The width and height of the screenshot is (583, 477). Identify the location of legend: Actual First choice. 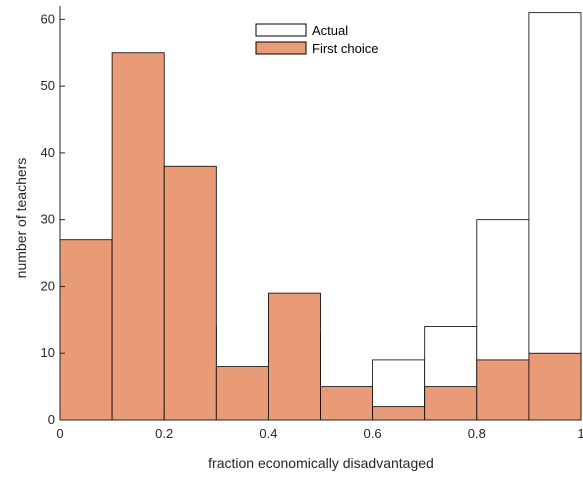
(316, 39).